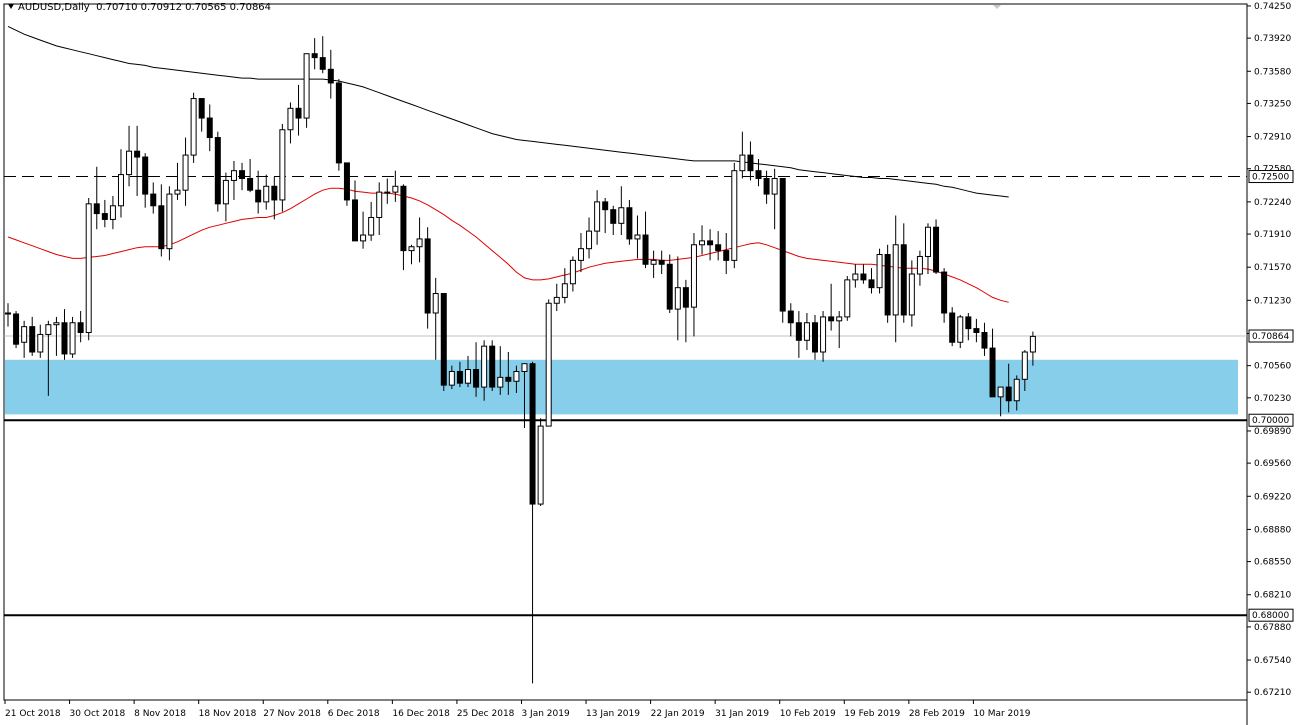 The image size is (1297, 725). I want to click on x-tick-label: 19 Feb 2019, so click(872, 714).